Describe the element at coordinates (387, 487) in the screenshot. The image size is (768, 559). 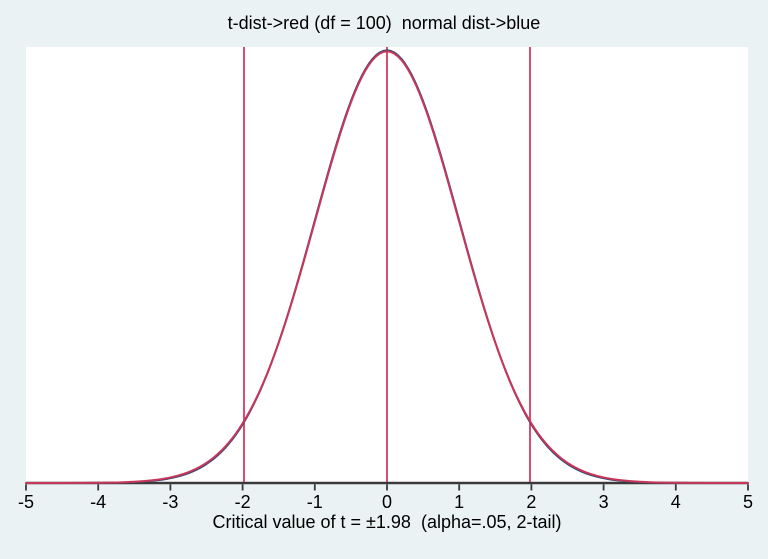
I see `x-axis-ticks` at that location.